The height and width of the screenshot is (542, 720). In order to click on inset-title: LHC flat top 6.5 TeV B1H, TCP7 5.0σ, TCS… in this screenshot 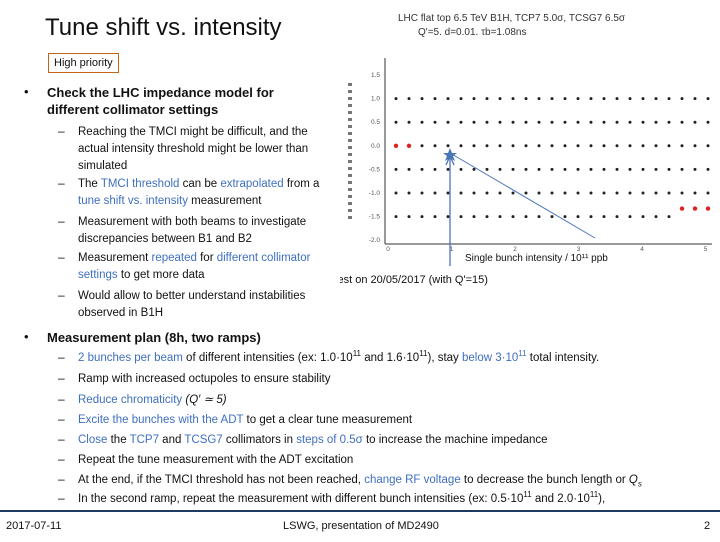, I will do `click(512, 18)`.